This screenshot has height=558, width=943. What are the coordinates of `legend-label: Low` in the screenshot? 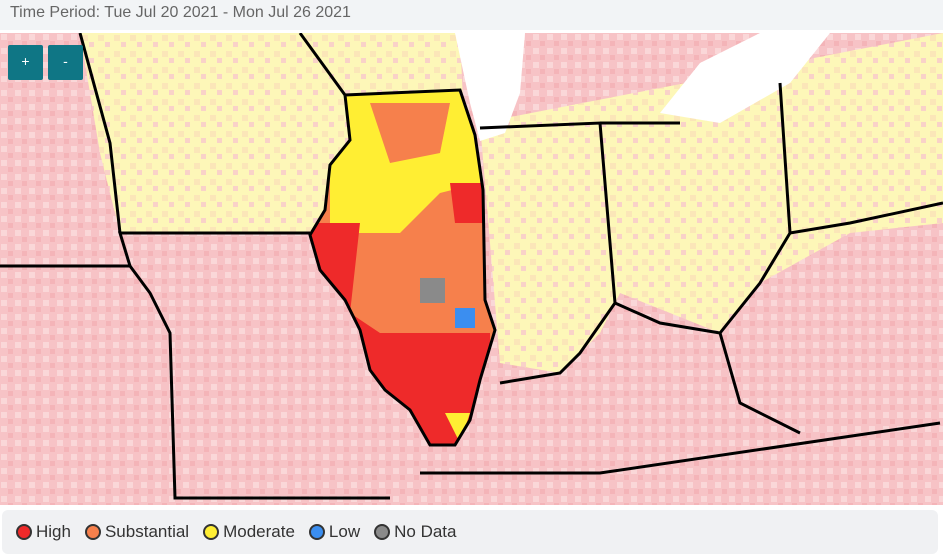 It's located at (344, 531).